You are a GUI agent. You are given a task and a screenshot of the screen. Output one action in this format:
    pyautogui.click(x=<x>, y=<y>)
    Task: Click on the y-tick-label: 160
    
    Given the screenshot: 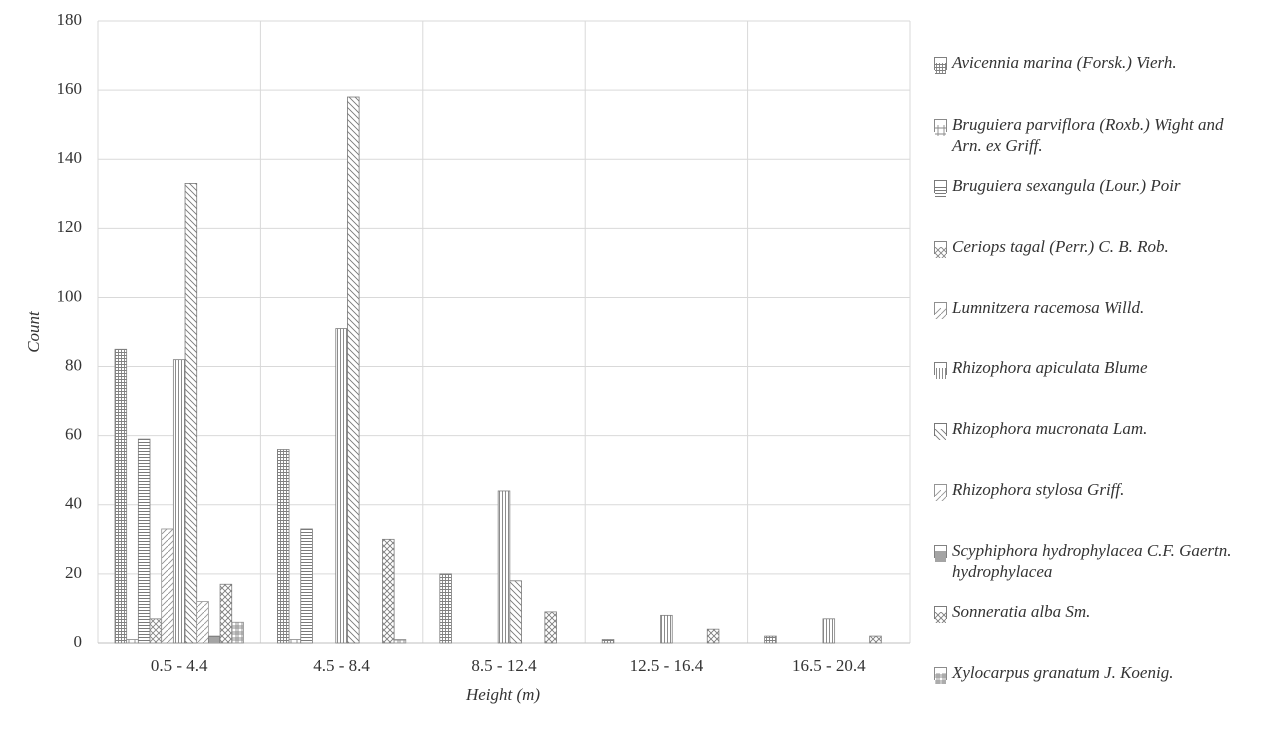 What is the action you would take?
    pyautogui.click(x=70, y=88)
    